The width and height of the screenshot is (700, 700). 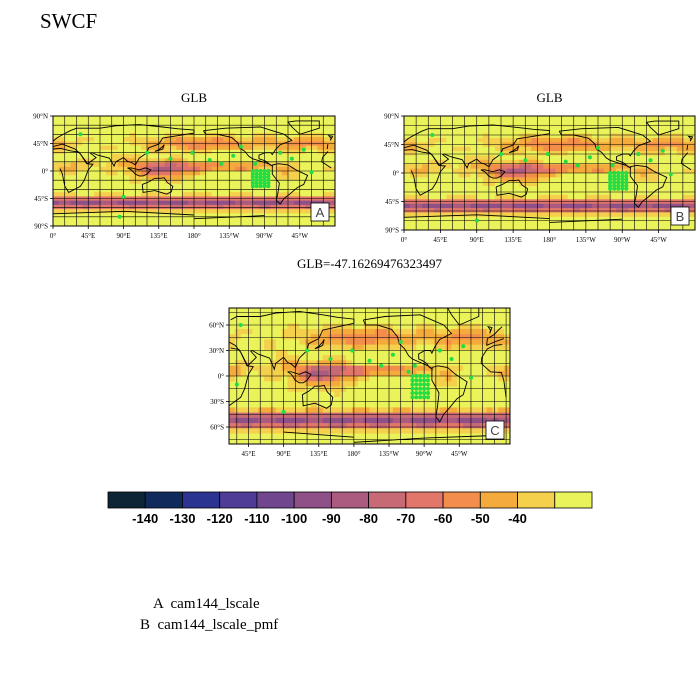 What do you see at coordinates (275, 500) in the screenshot?
I see `colorbar-swatch` at bounding box center [275, 500].